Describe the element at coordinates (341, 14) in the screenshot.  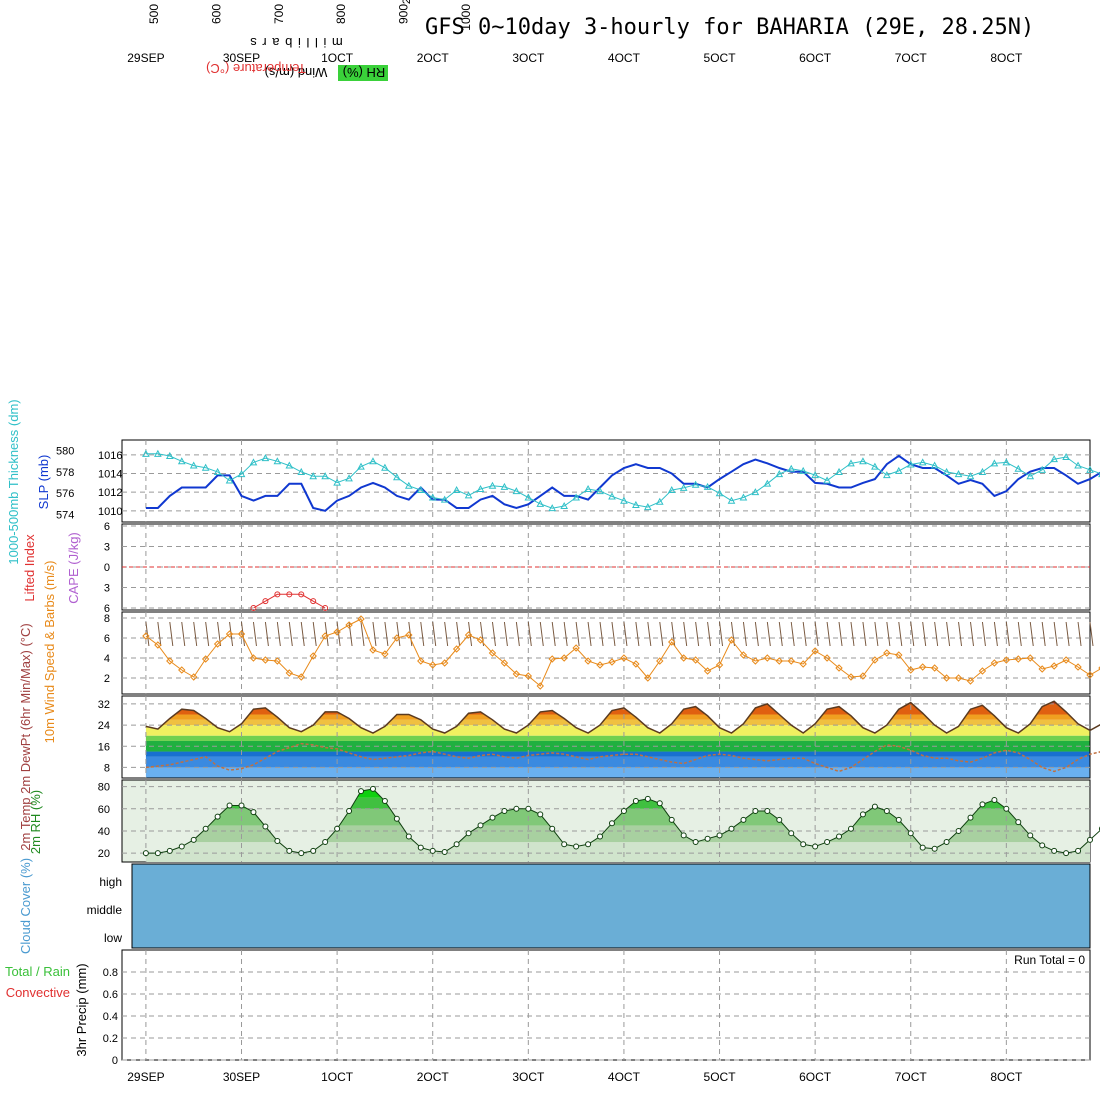
I see `panel1-y-tick: 800` at that location.